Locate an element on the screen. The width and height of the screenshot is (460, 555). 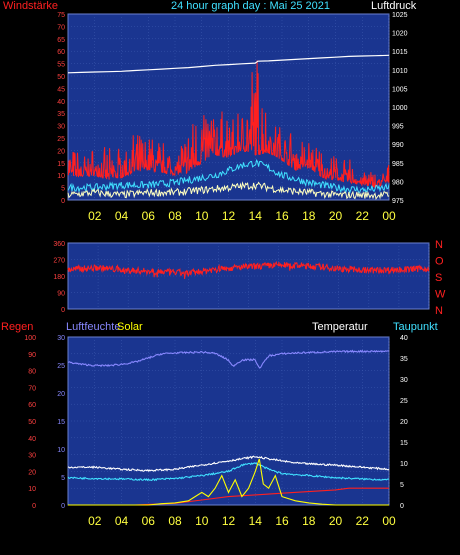
wind-tick-label: 55 is located at coordinates (61, 65).